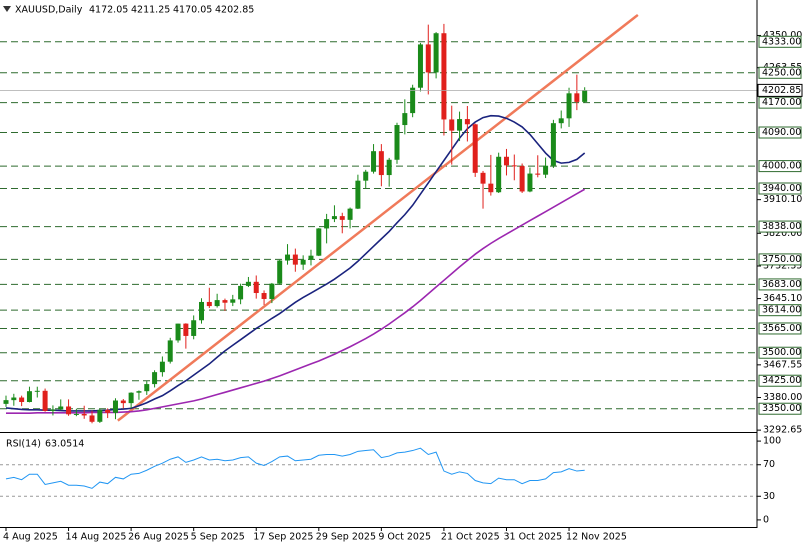 This screenshot has width=804, height=547. Describe the element at coordinates (150, 10) in the screenshot. I see `high-price: 4211.25` at that location.